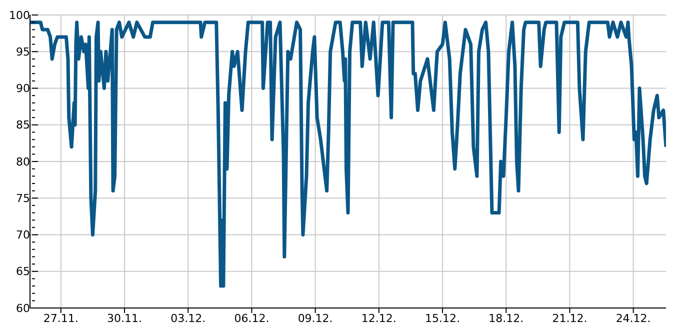 This screenshot has width=685, height=330. I want to click on x-tick-label: 21.12., so click(570, 318).